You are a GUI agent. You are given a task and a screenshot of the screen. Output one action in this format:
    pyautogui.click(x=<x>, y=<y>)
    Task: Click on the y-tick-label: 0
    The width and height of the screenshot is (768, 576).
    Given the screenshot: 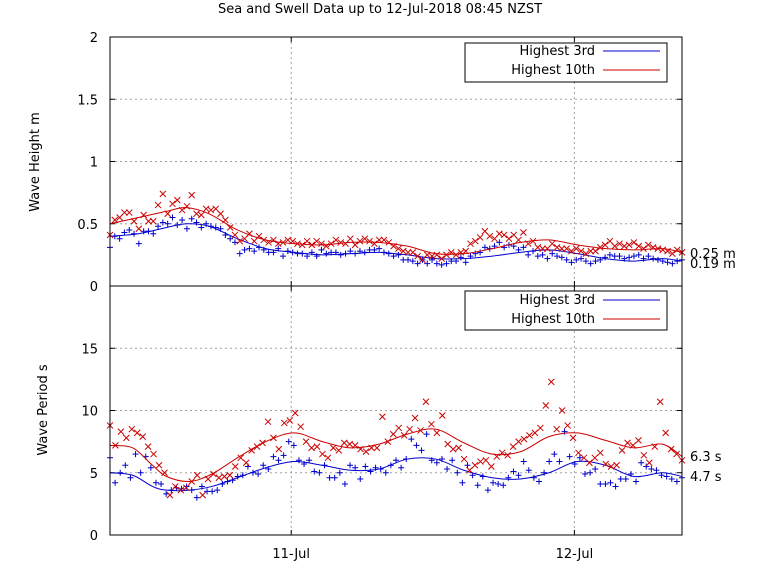 What is the action you would take?
    pyautogui.click(x=94, y=287)
    